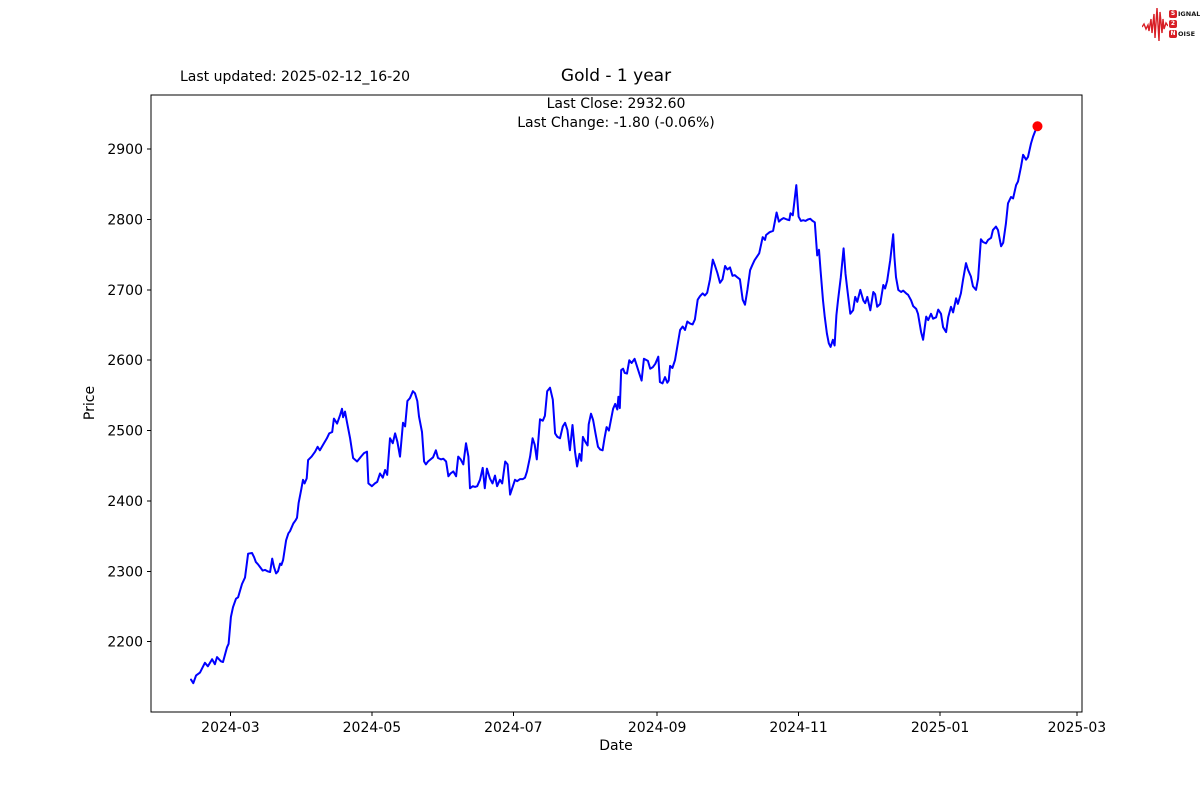 The width and height of the screenshot is (1200, 800). I want to click on x-tick-label: 2024-09, so click(657, 728).